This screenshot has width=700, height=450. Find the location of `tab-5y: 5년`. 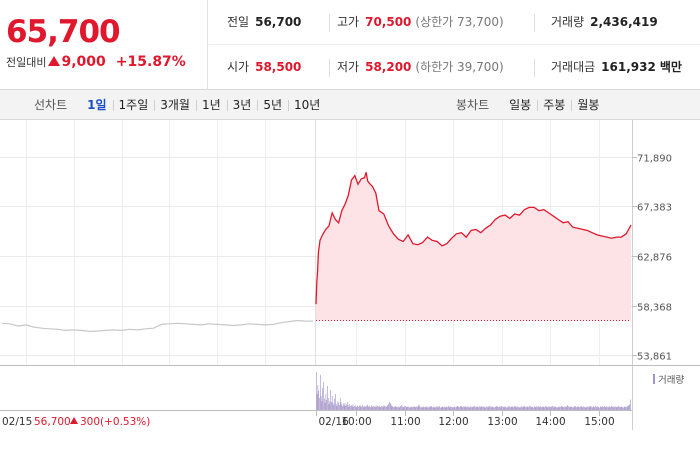

tab-5y: 5년 is located at coordinates (272, 105).